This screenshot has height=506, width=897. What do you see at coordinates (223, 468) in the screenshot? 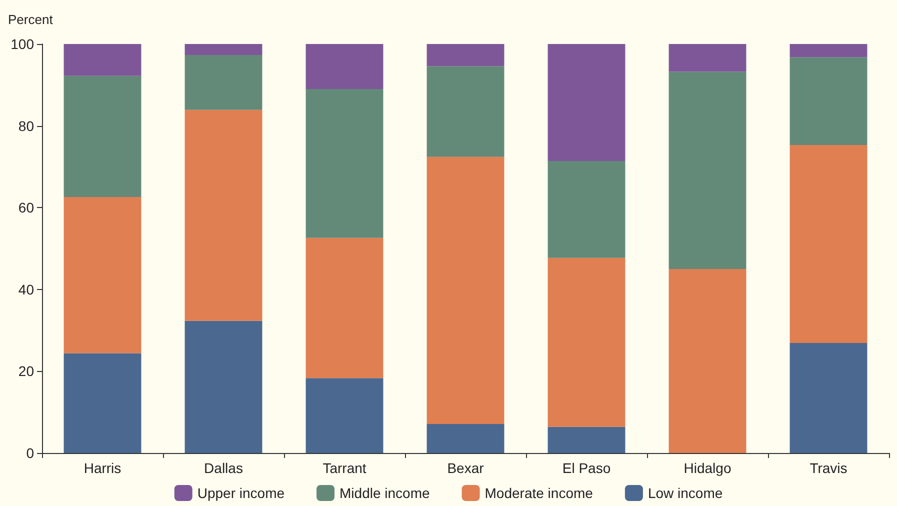
I see `x-tick-label: Dallas` at bounding box center [223, 468].